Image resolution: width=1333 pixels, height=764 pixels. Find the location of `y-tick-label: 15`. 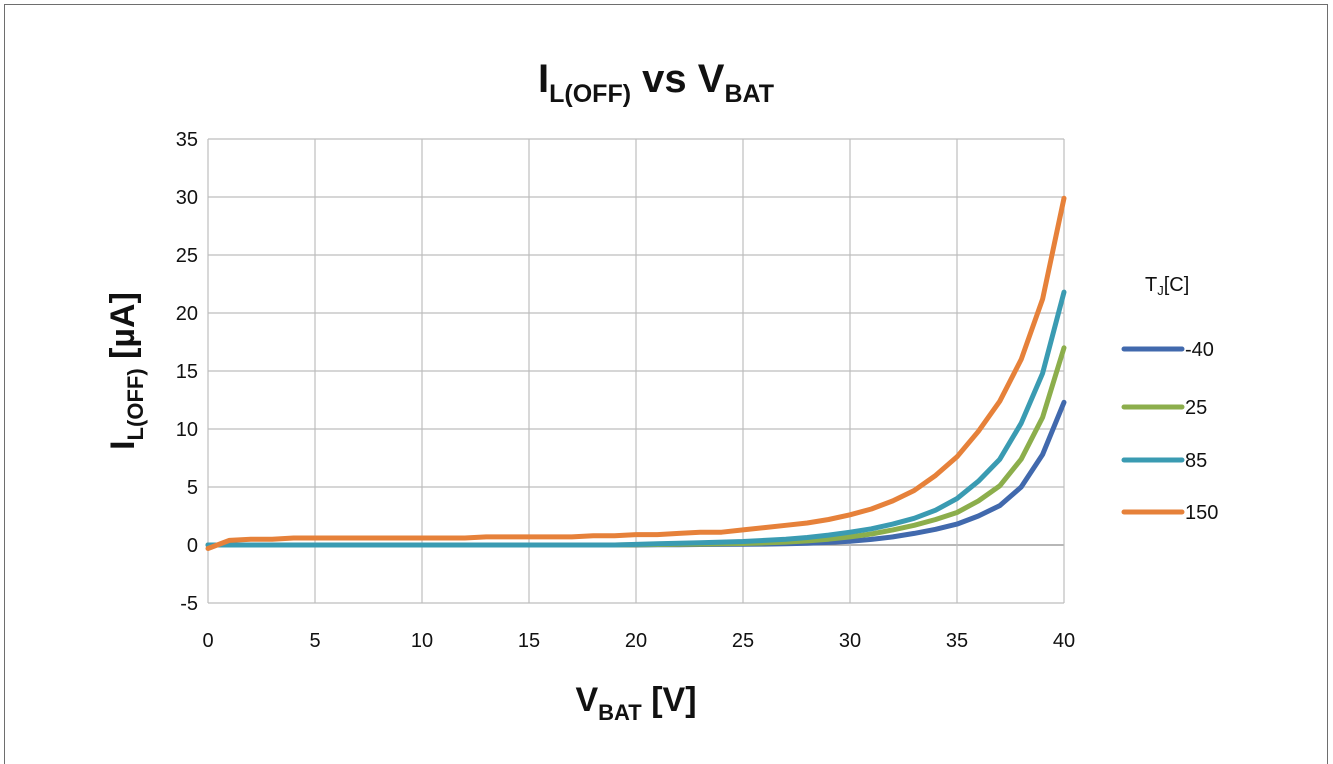

y-tick-label: 15 is located at coordinates (187, 372).